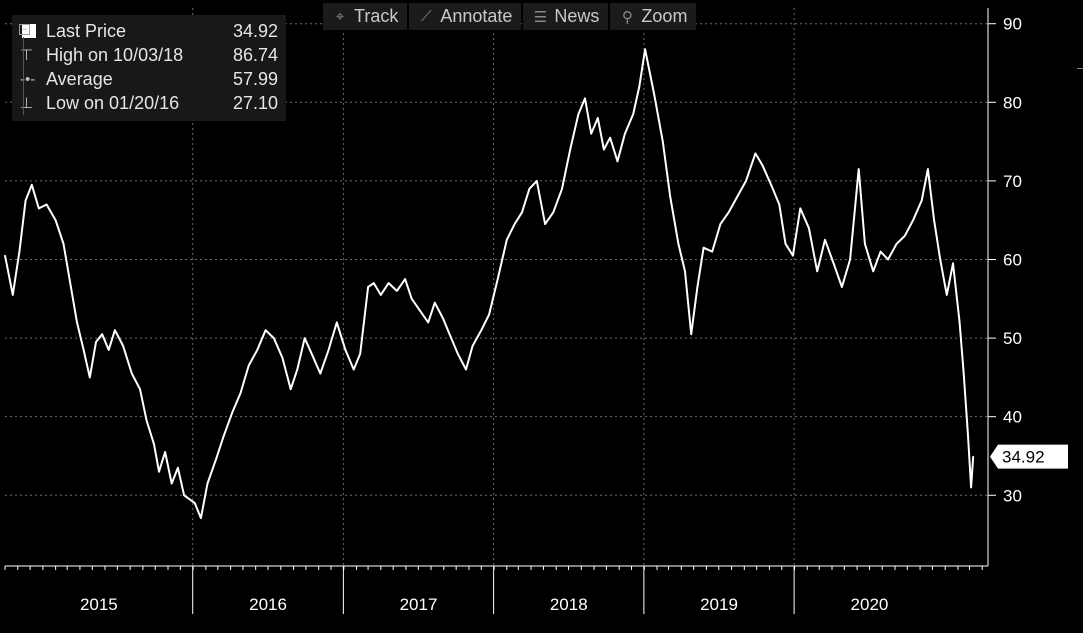 The image size is (1083, 633). Describe the element at coordinates (365, 16) in the screenshot. I see `track-button: ⌖ Track` at that location.